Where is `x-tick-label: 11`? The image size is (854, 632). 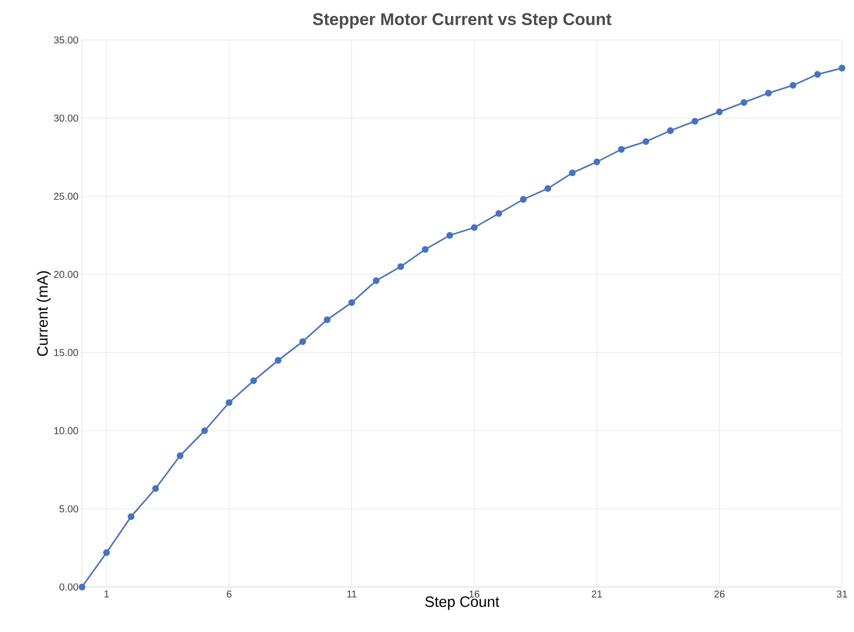 x-tick-label: 11 is located at coordinates (351, 594).